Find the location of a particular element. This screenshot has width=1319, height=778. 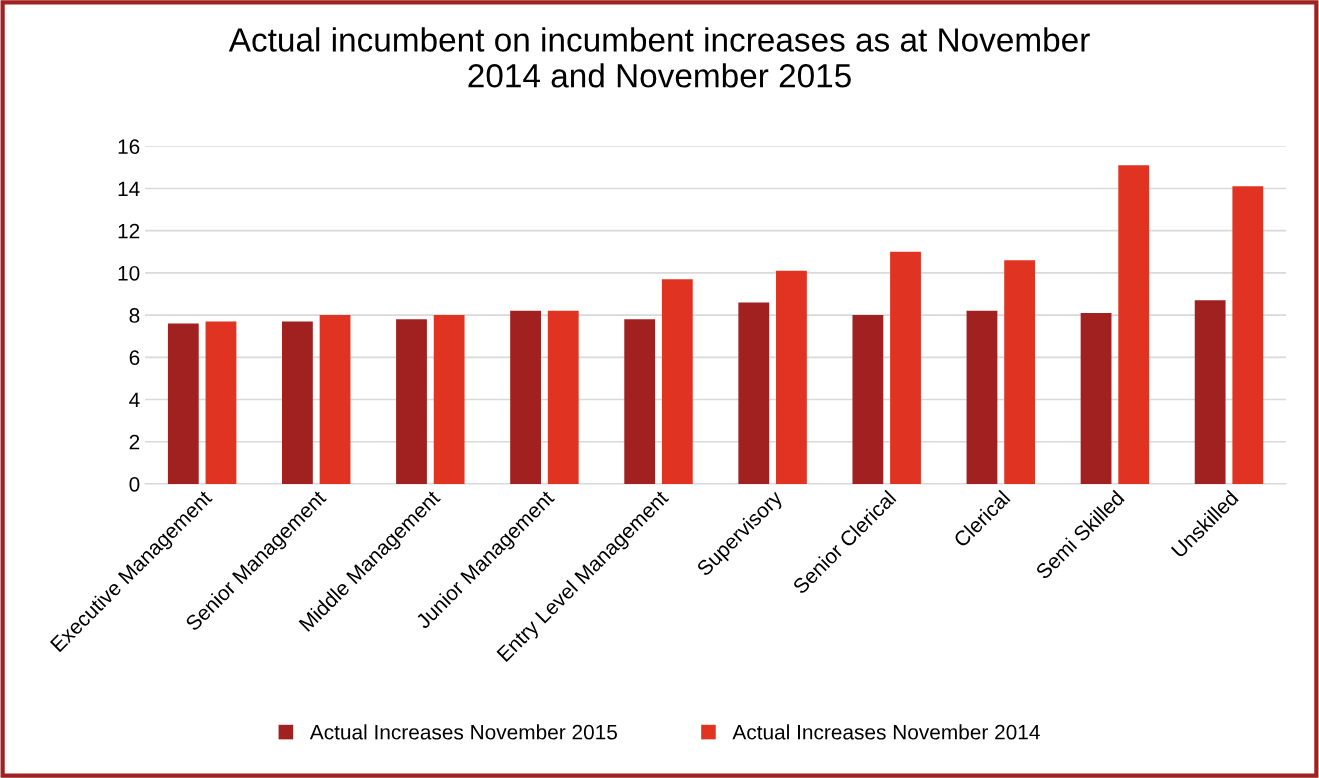

y-tick-label: 10 is located at coordinates (129, 273).